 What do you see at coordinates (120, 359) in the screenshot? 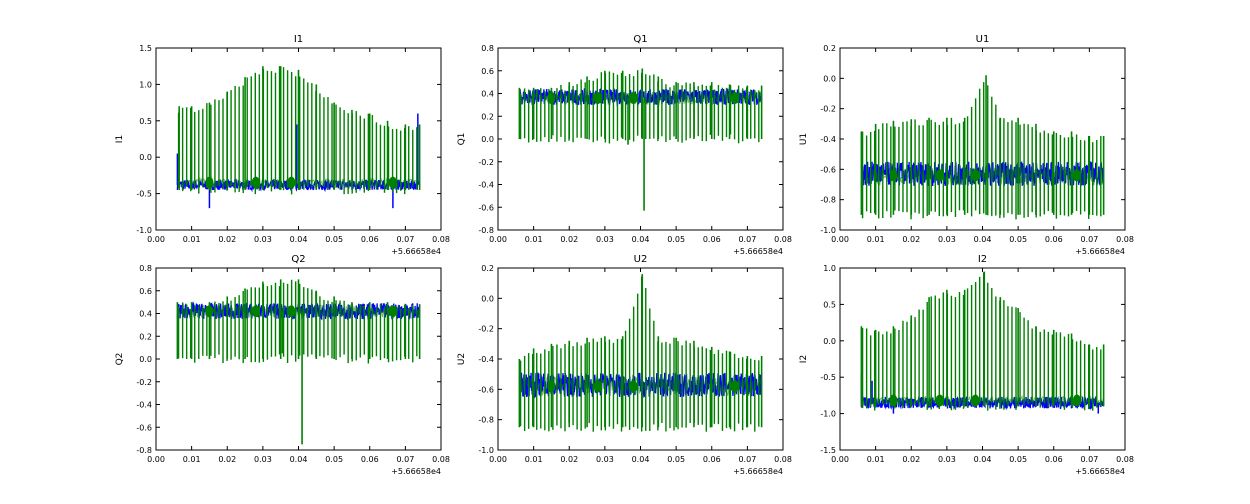
I see `y-axis-label: Q2` at bounding box center [120, 359].